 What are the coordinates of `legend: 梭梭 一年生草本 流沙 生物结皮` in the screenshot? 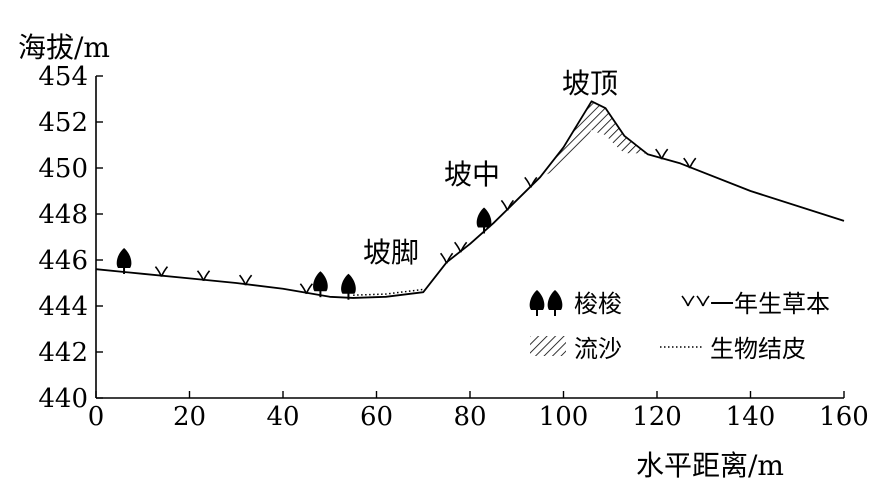 It's located at (679, 326).